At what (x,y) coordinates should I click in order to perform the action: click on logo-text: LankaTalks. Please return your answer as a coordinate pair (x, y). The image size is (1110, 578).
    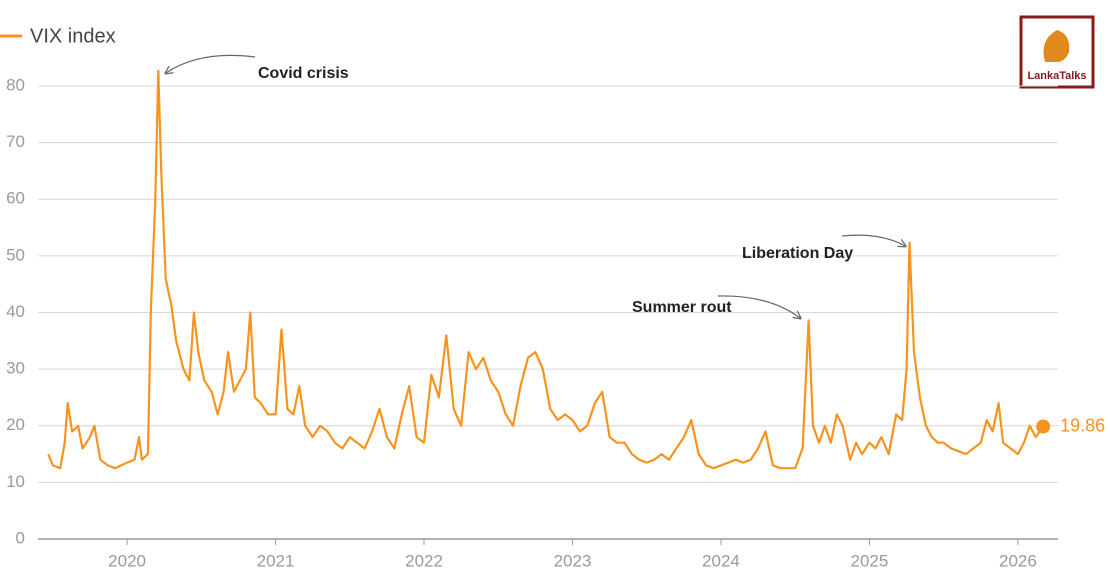
    Looking at the image, I should click on (1056, 76).